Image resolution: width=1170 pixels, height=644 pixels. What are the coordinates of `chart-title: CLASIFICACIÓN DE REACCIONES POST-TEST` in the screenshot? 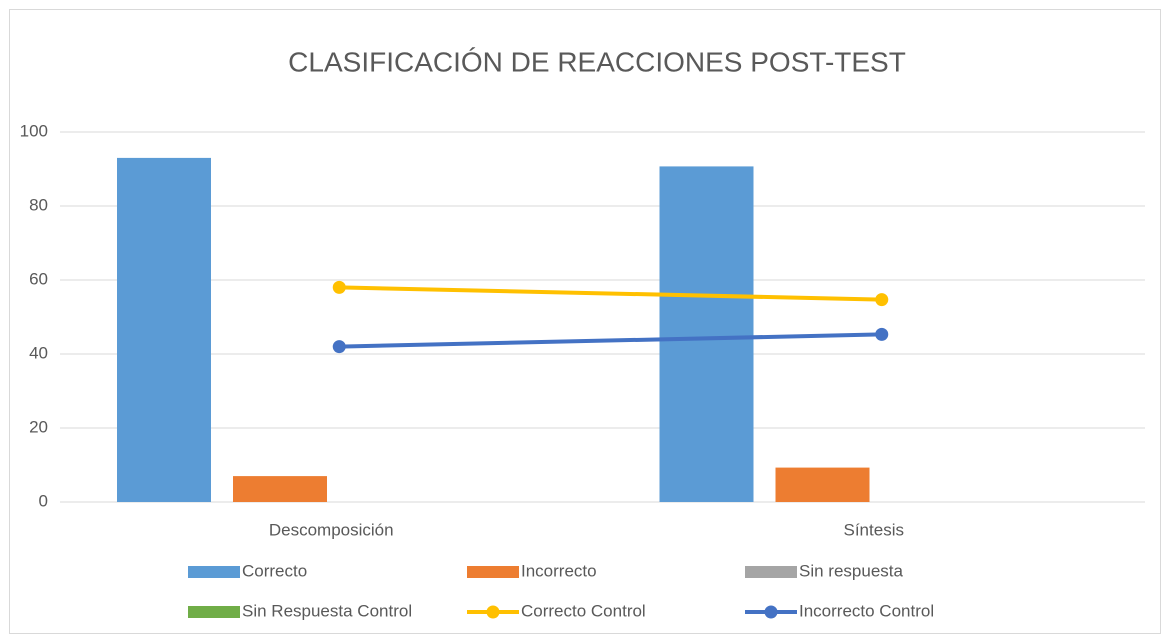 It's located at (597, 61).